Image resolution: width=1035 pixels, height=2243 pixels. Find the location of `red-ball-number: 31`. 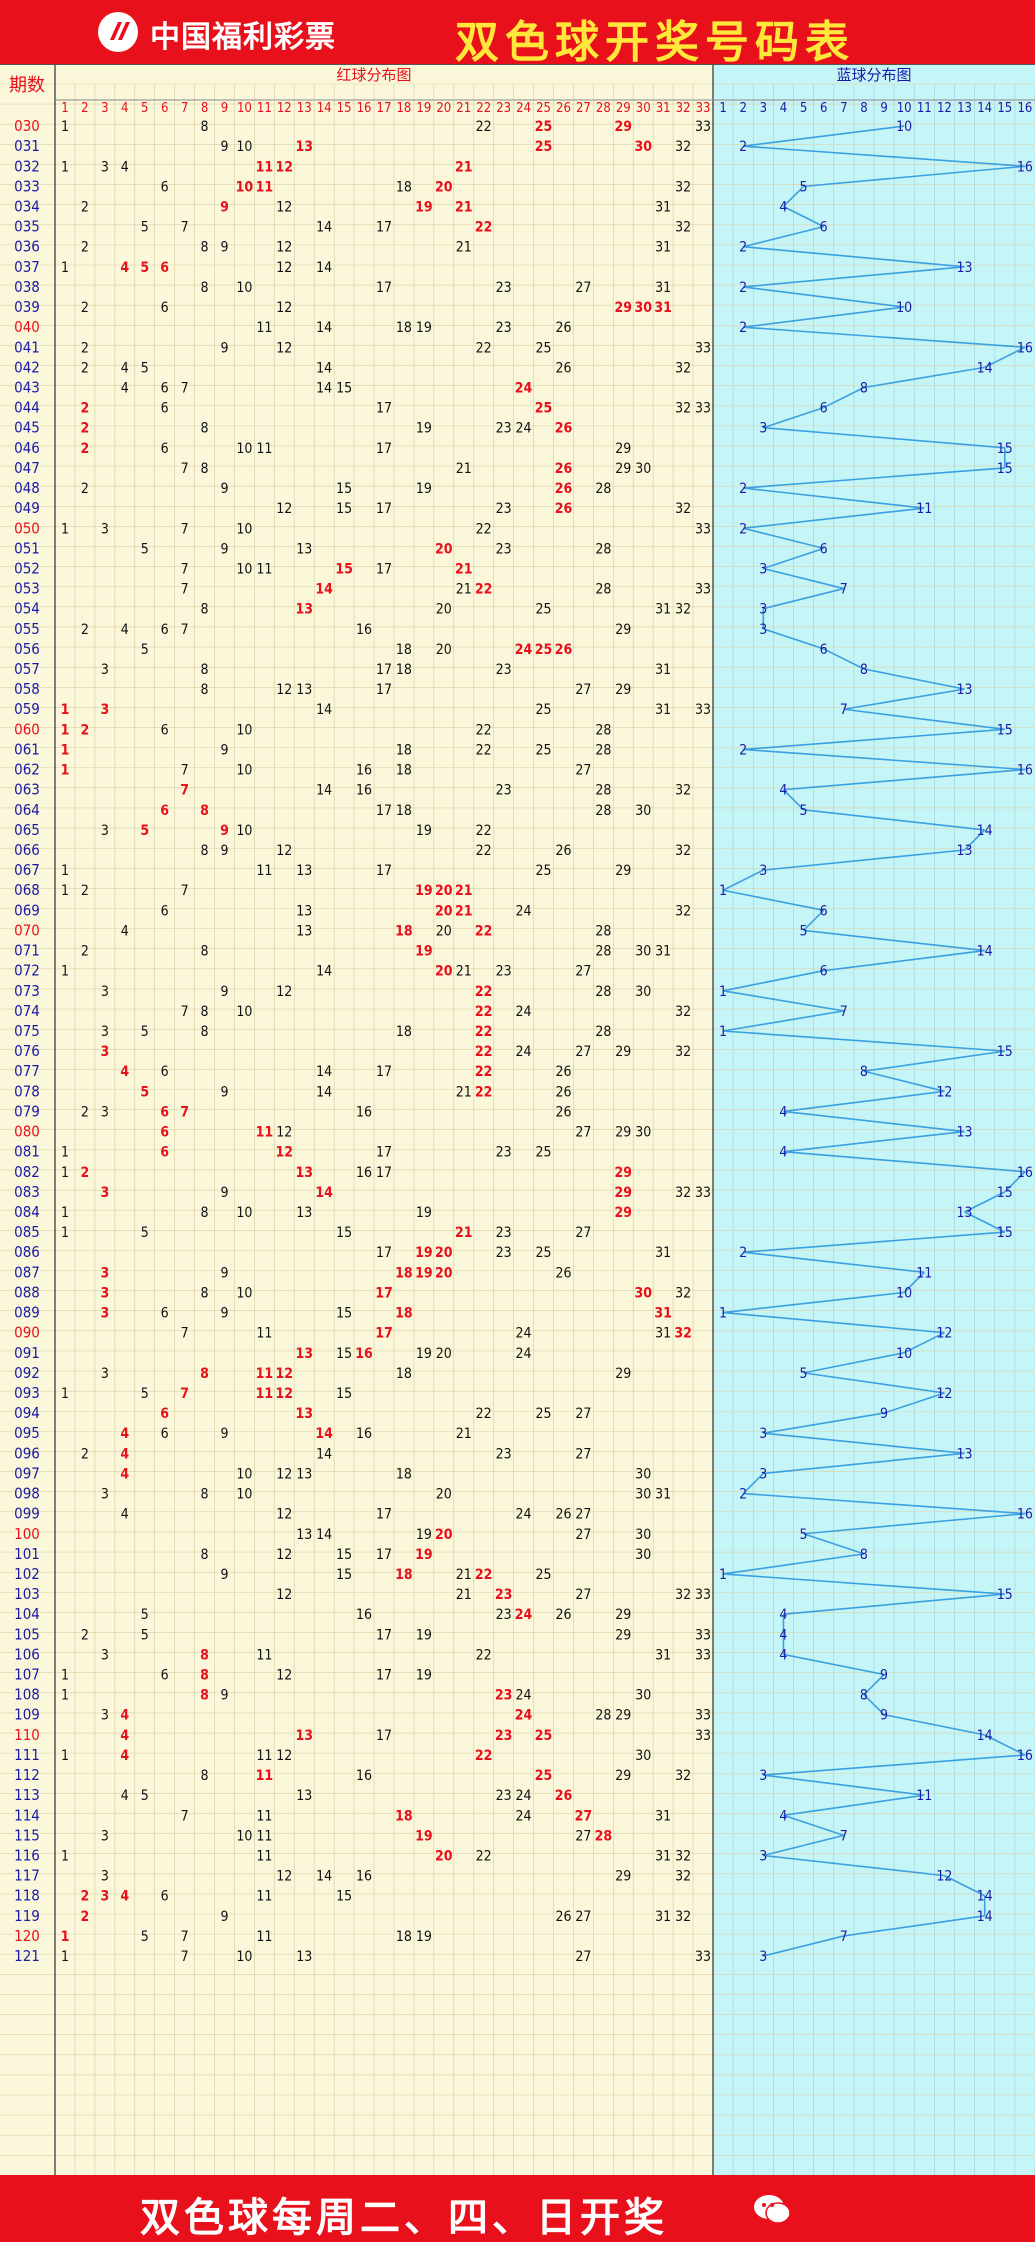

red-ball-number: 31 is located at coordinates (663, 288).